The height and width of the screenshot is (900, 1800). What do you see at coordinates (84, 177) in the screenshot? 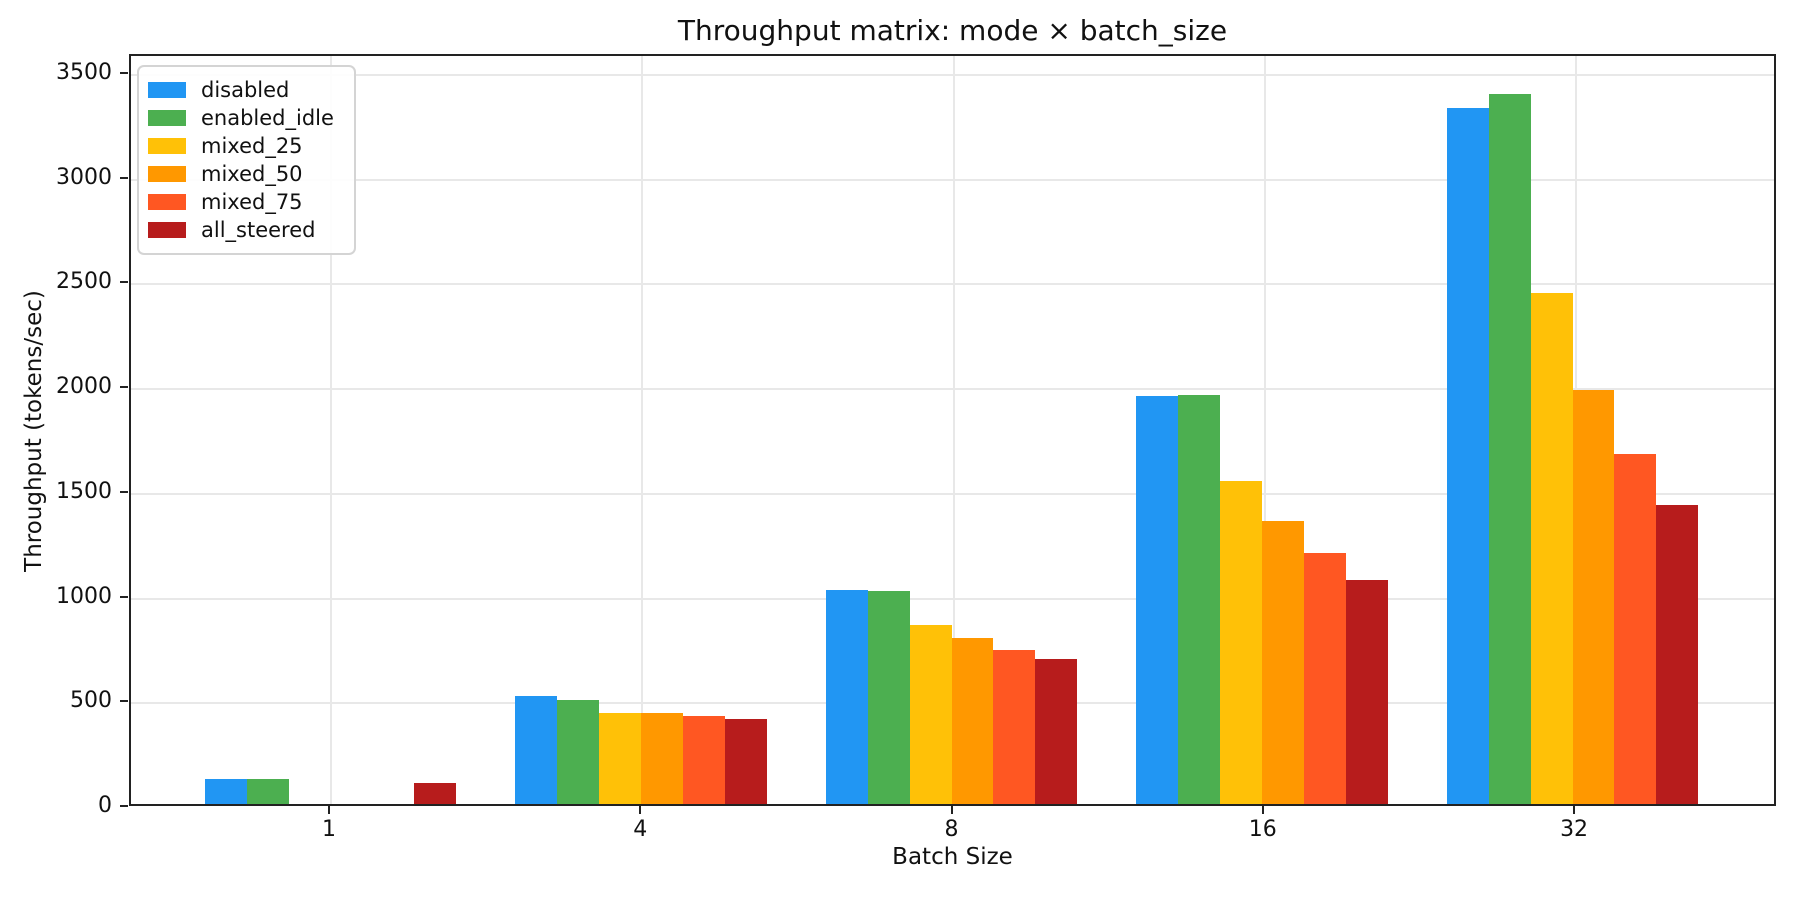
I see `y-tick-label-3000: 3000` at bounding box center [84, 177].